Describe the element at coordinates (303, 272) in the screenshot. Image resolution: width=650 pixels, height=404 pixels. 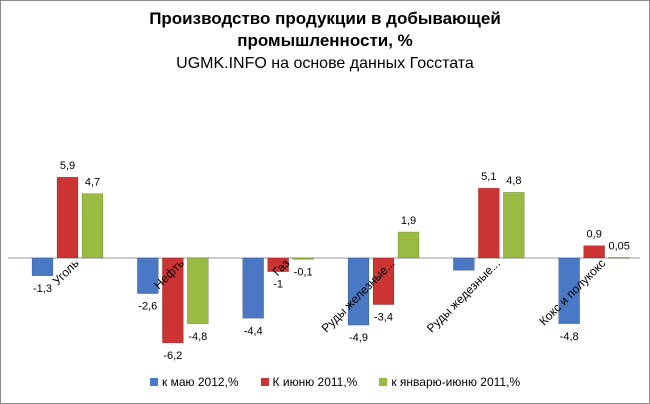
I see `data-label-s3-3: -0,1` at that location.